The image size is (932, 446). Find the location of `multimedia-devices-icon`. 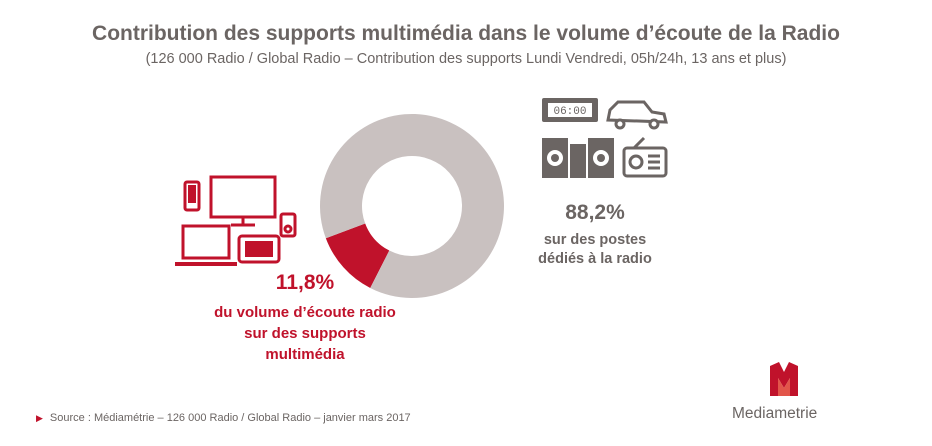

multimedia-devices-icon is located at coordinates (236, 220).